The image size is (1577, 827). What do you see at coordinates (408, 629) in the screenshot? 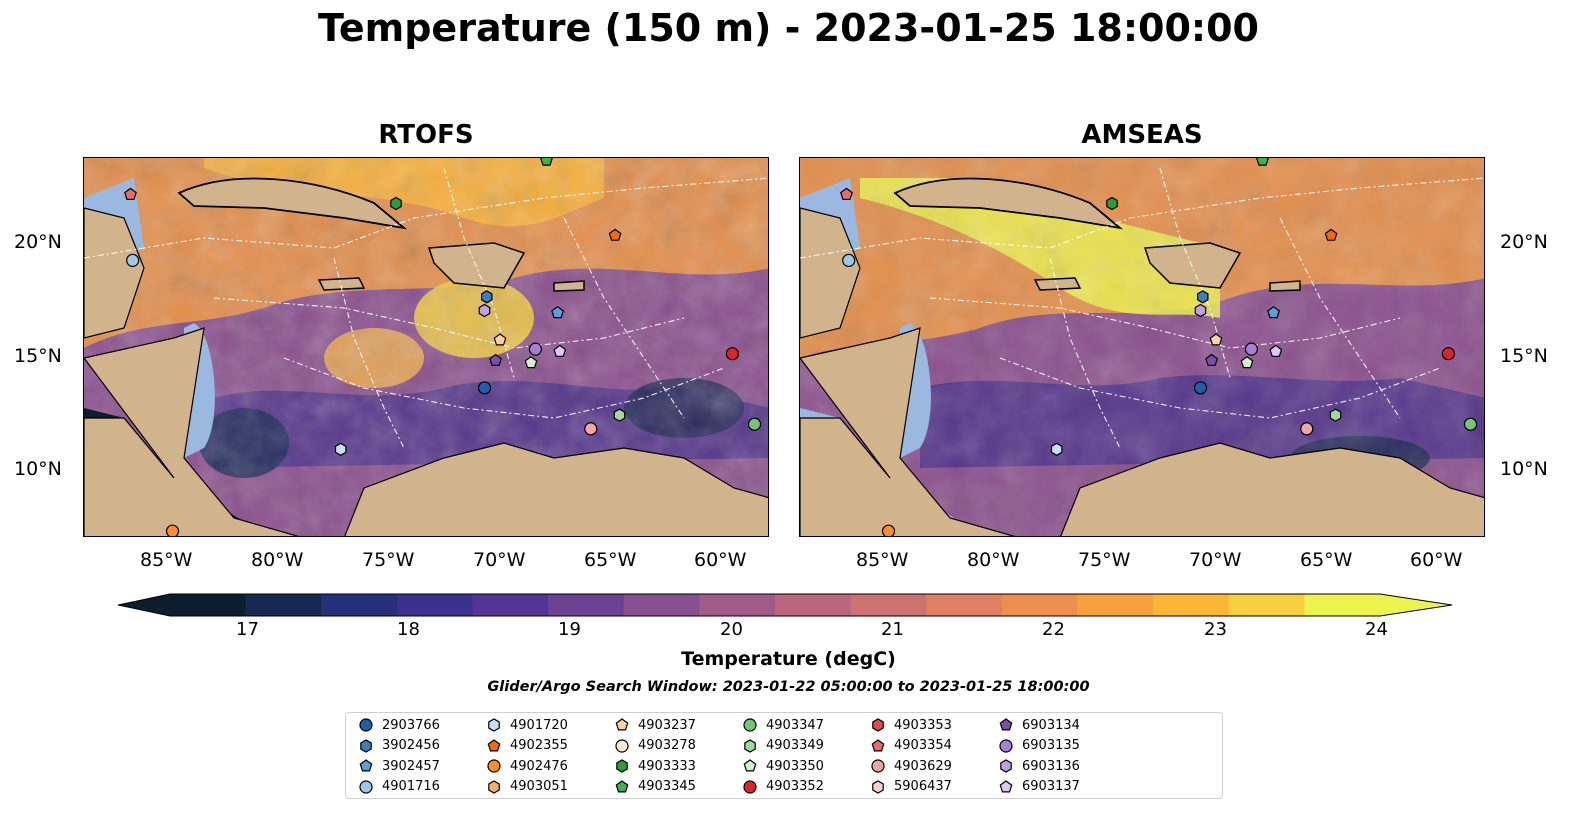
I see `colorbar-tick-18: 18` at bounding box center [408, 629].